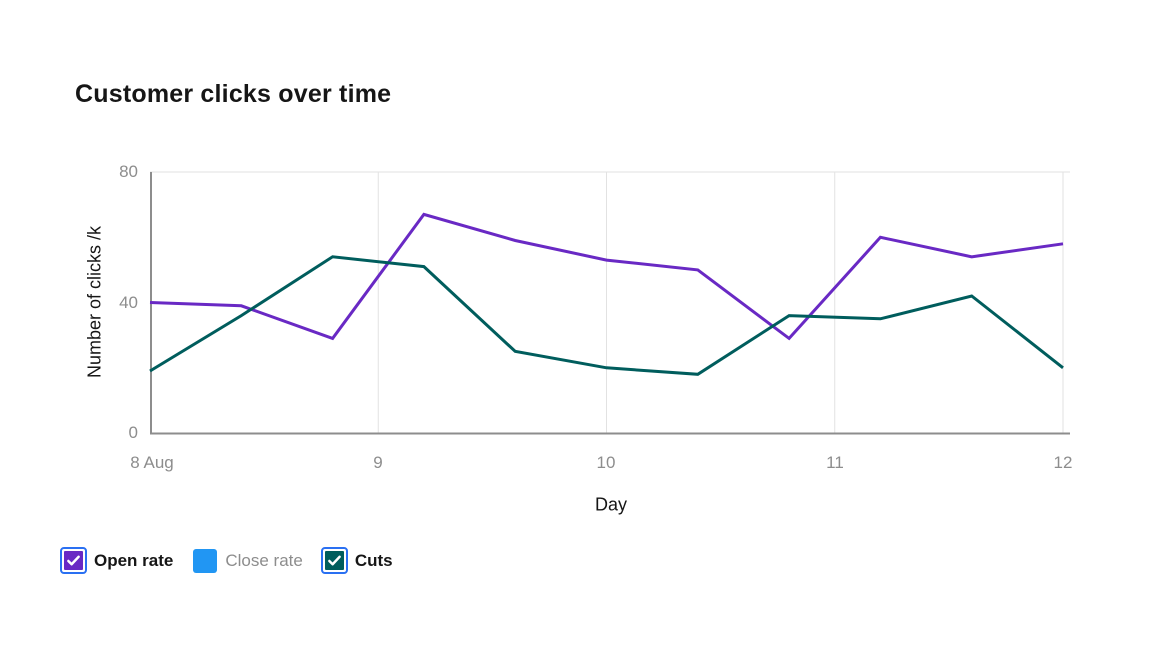 The image size is (1152, 648). I want to click on legend-item-cuts: Cuts, so click(356, 560).